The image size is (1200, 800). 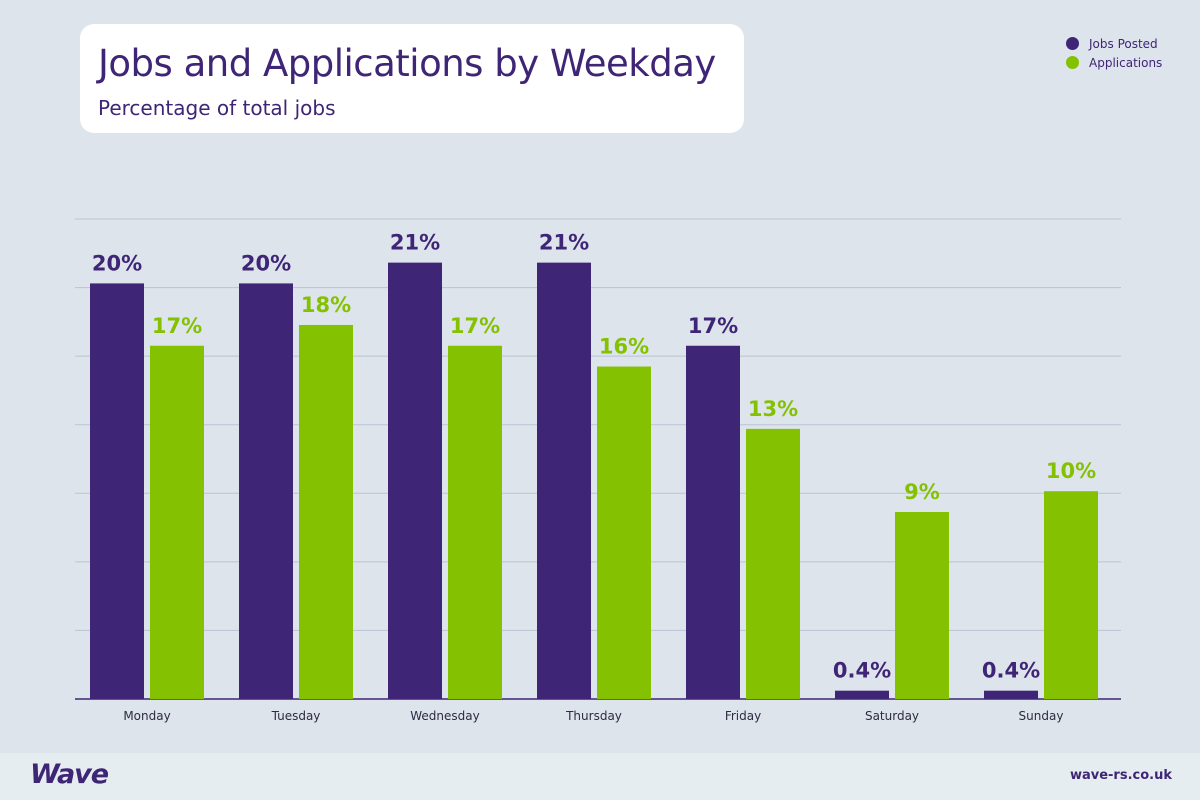 I want to click on legend-item-jobs-posted: Jobs Posted, so click(x=1114, y=43).